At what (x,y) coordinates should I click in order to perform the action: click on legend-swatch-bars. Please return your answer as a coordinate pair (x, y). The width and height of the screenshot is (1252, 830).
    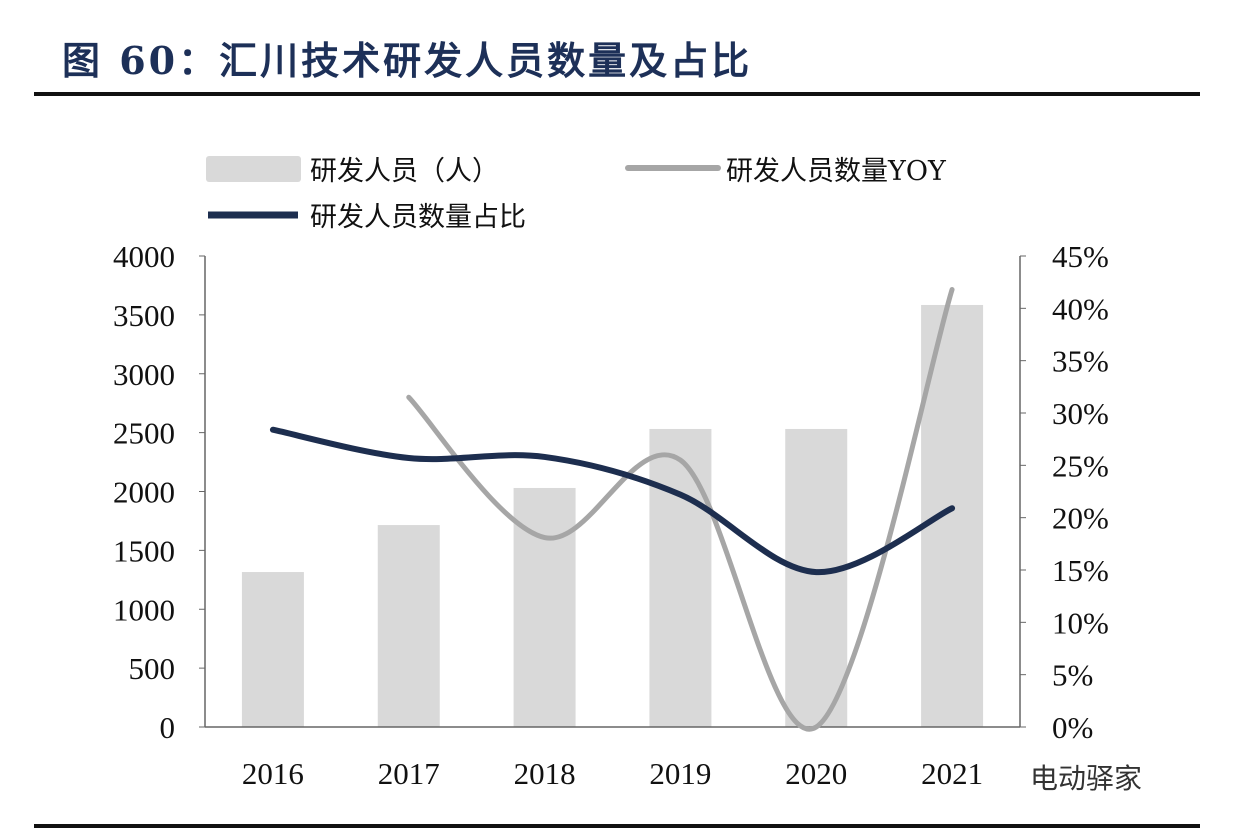
    Looking at the image, I should click on (253, 169).